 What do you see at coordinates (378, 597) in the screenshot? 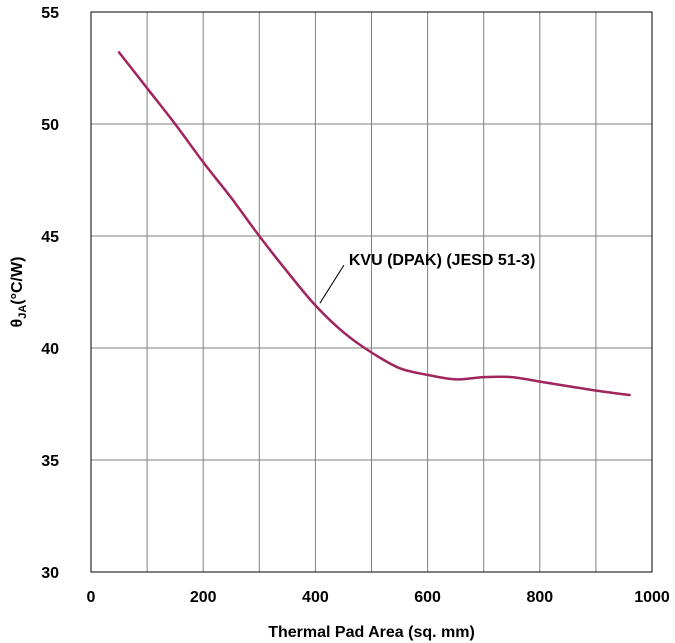
I see `x-axis-ticks: 0 200 400 600 800 1000` at bounding box center [378, 597].